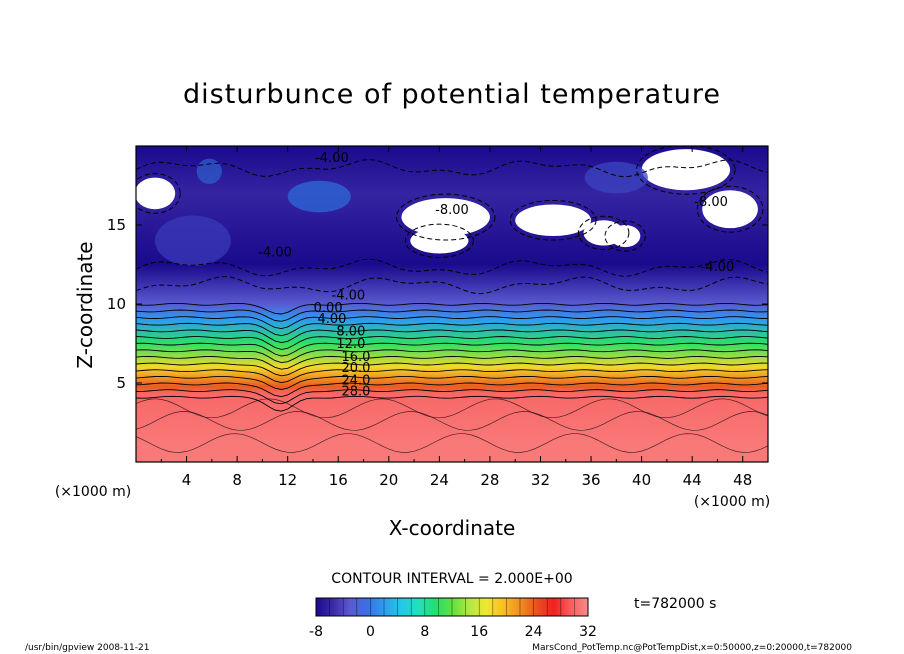 Image resolution: width=904 pixels, height=654 pixels. I want to click on y-tick-label: 10, so click(116, 304).